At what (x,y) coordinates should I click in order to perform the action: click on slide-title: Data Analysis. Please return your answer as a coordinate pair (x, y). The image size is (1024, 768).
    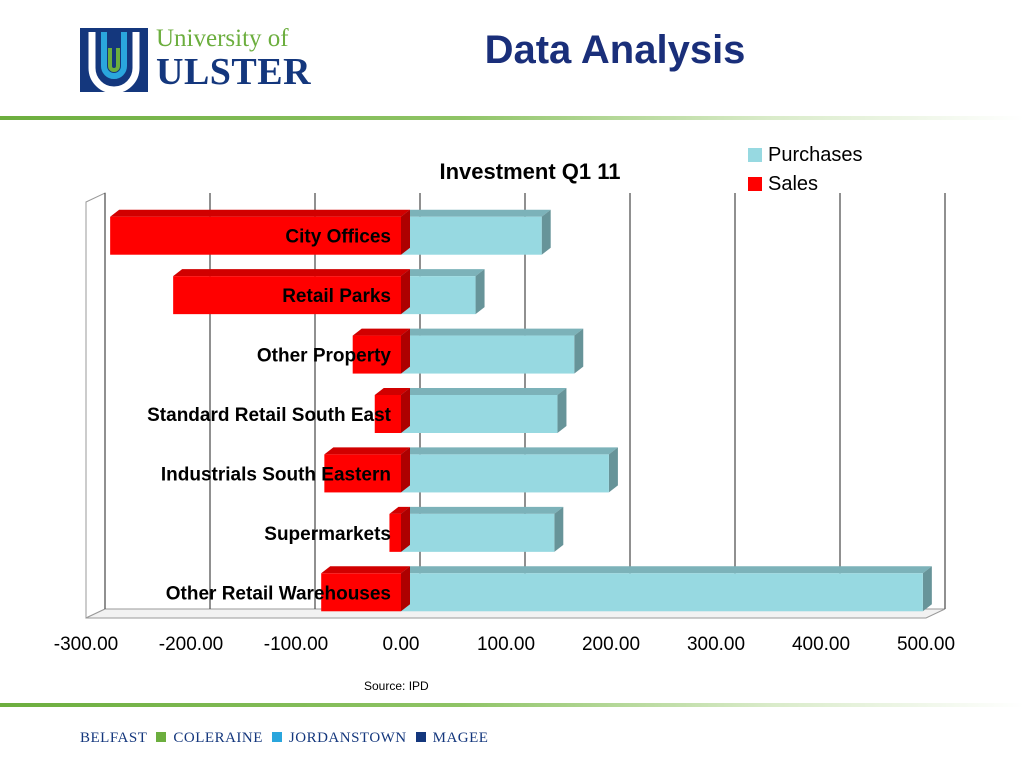
    Looking at the image, I should click on (615, 50).